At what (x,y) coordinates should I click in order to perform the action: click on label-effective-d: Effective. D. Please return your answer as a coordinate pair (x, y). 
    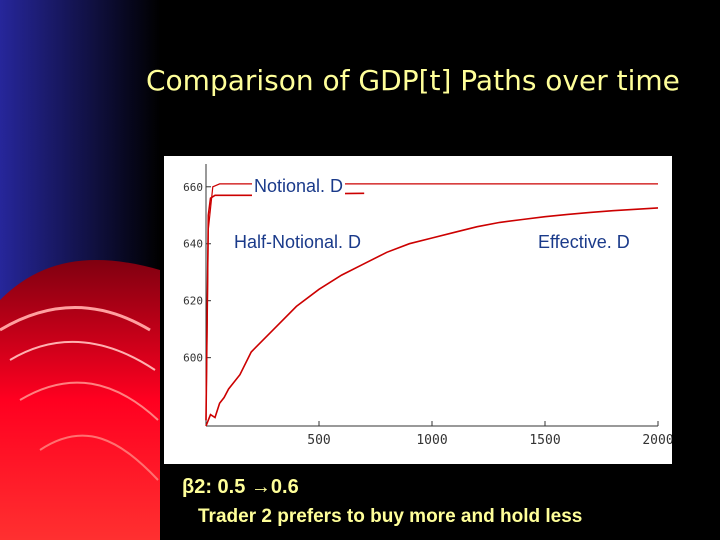
    Looking at the image, I should click on (584, 242).